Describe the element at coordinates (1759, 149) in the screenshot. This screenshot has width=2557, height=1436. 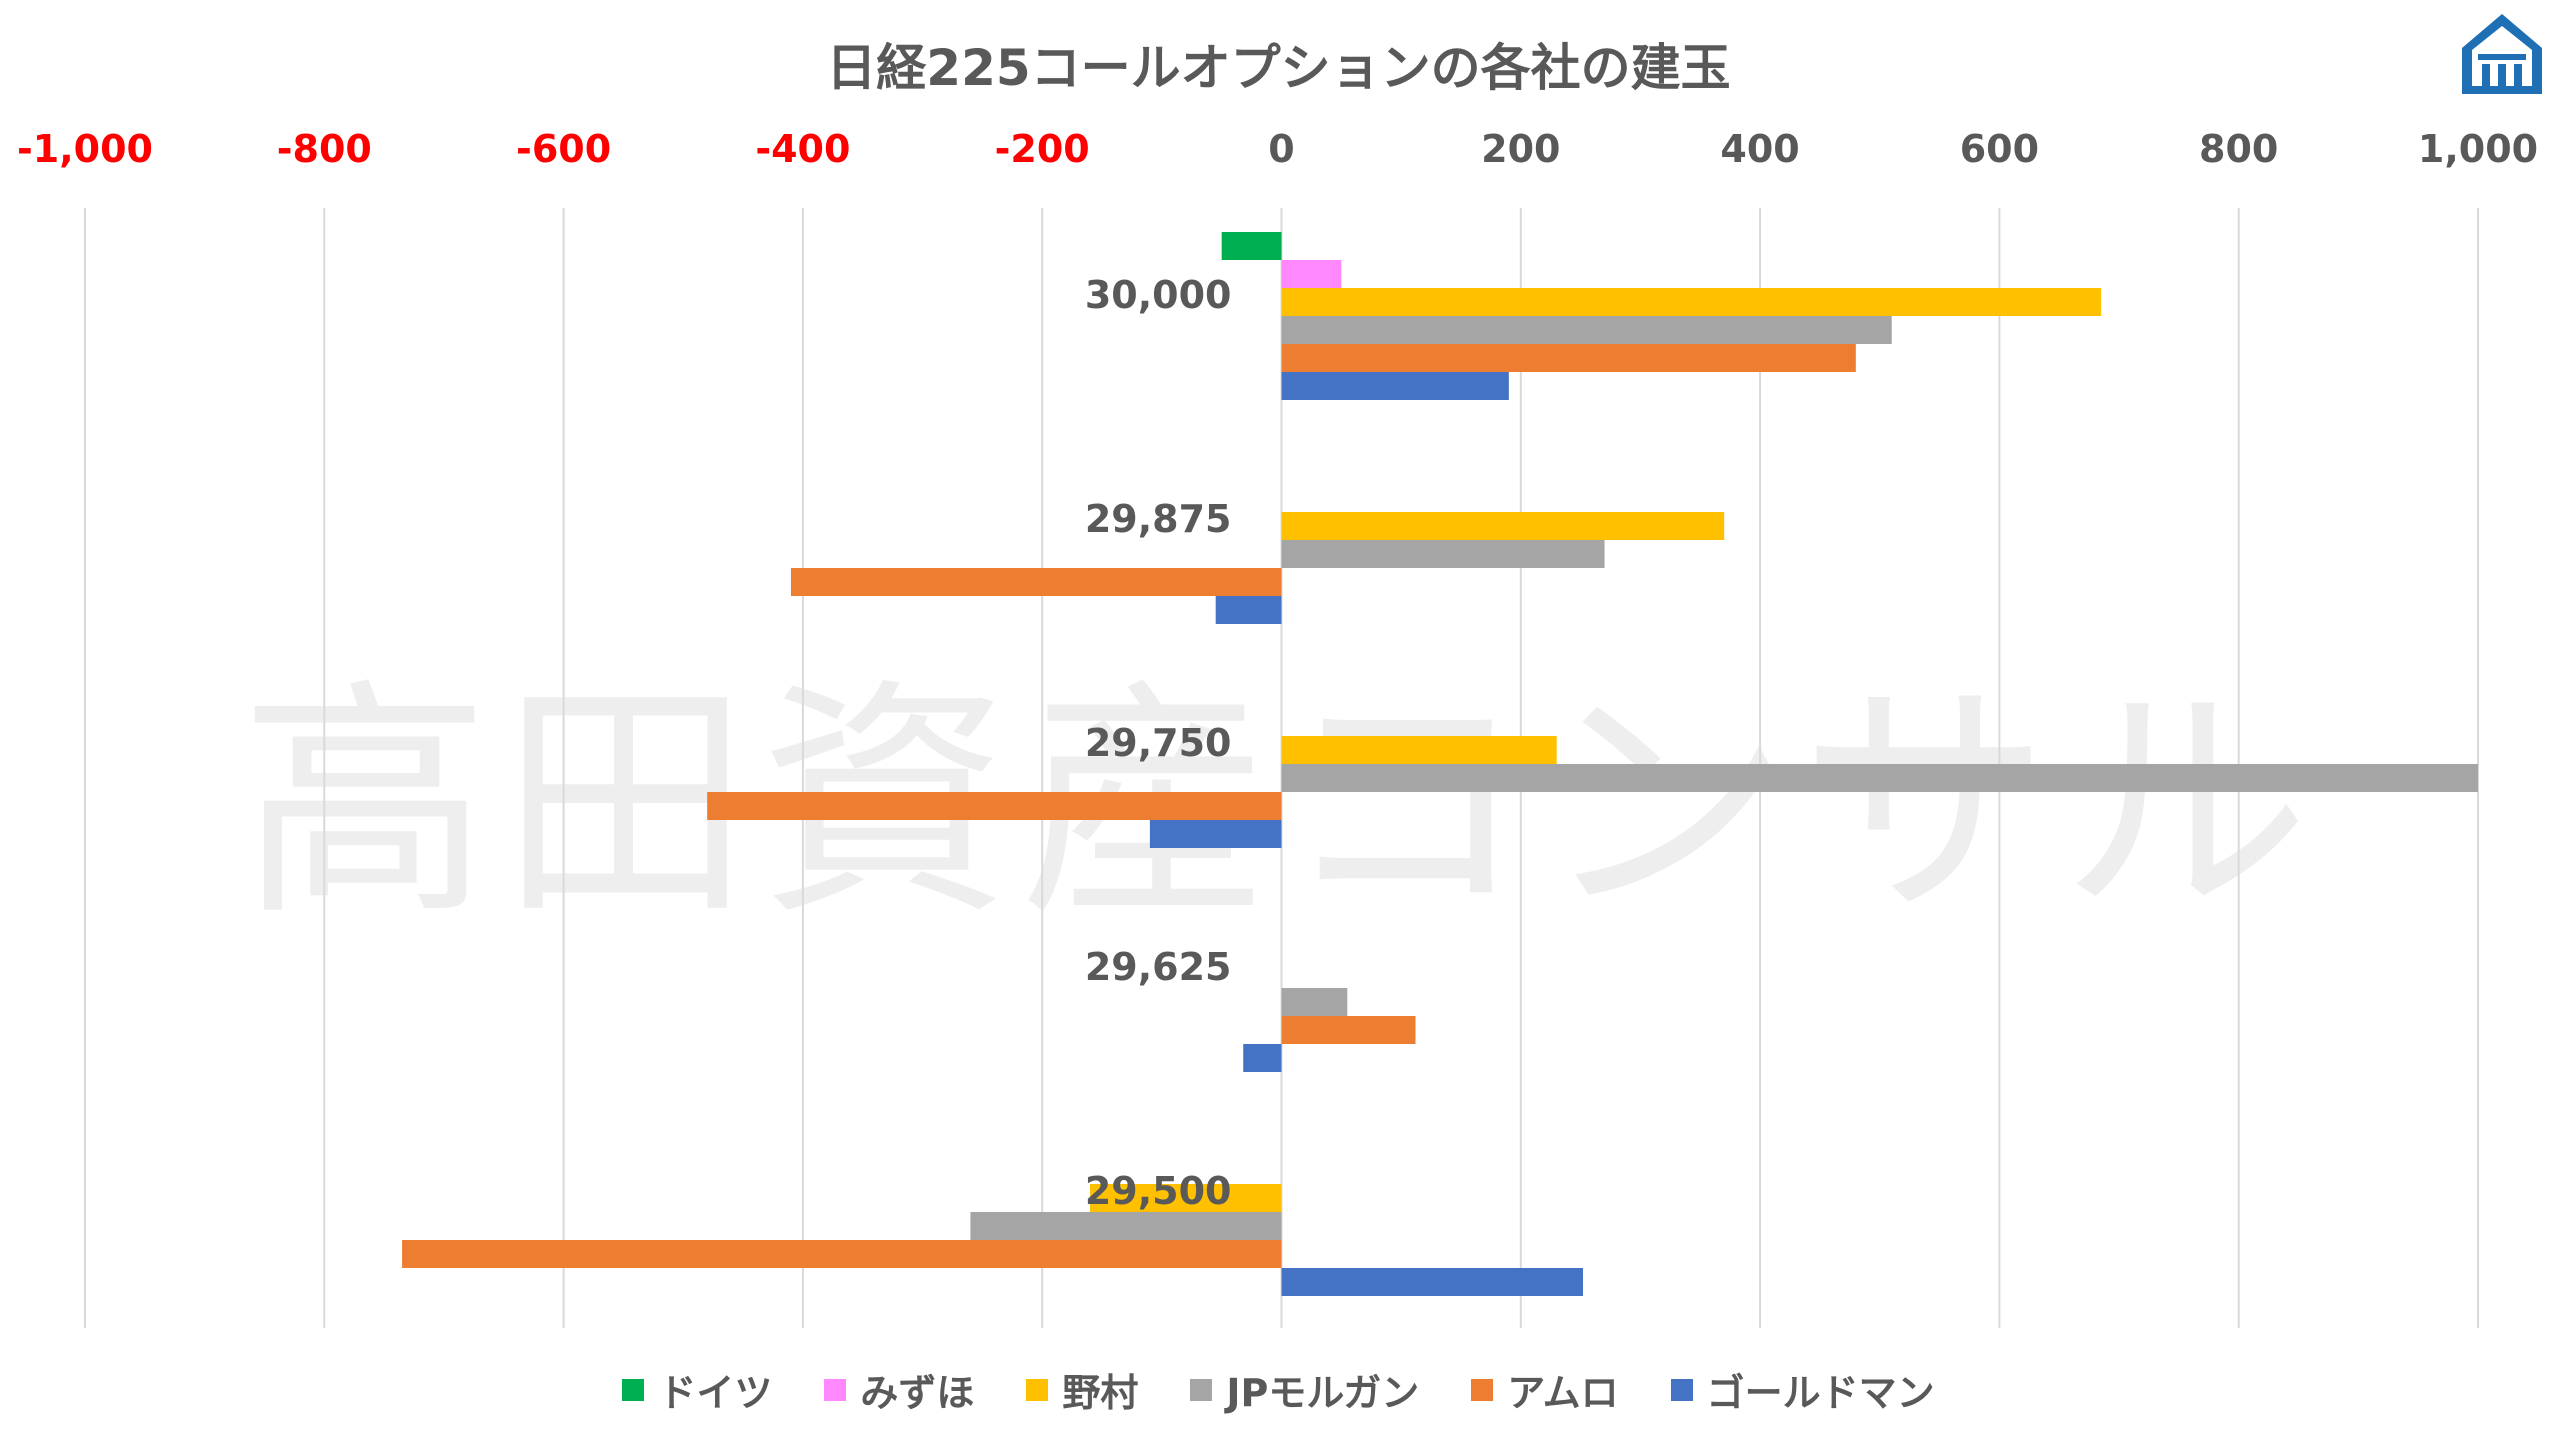
I see `x-tick-label: 400` at that location.